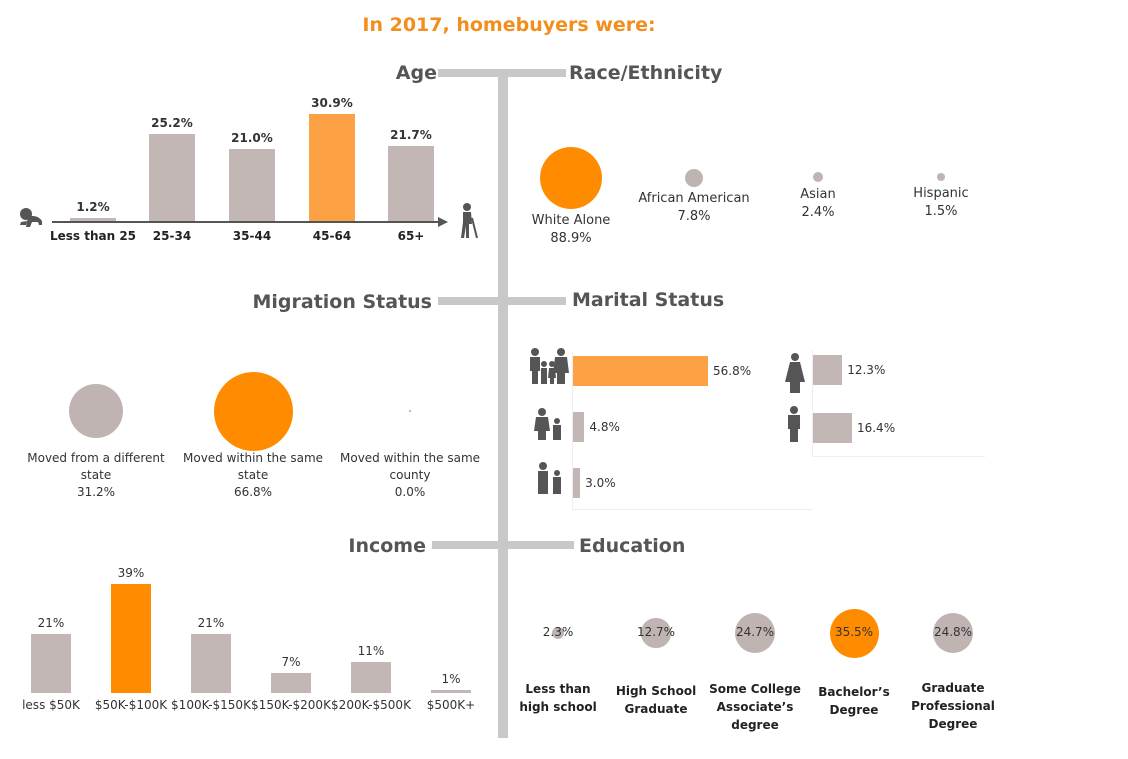 Image resolution: width=1128 pixels, height=759 pixels. I want to click on education-section-title: Education, so click(632, 546).